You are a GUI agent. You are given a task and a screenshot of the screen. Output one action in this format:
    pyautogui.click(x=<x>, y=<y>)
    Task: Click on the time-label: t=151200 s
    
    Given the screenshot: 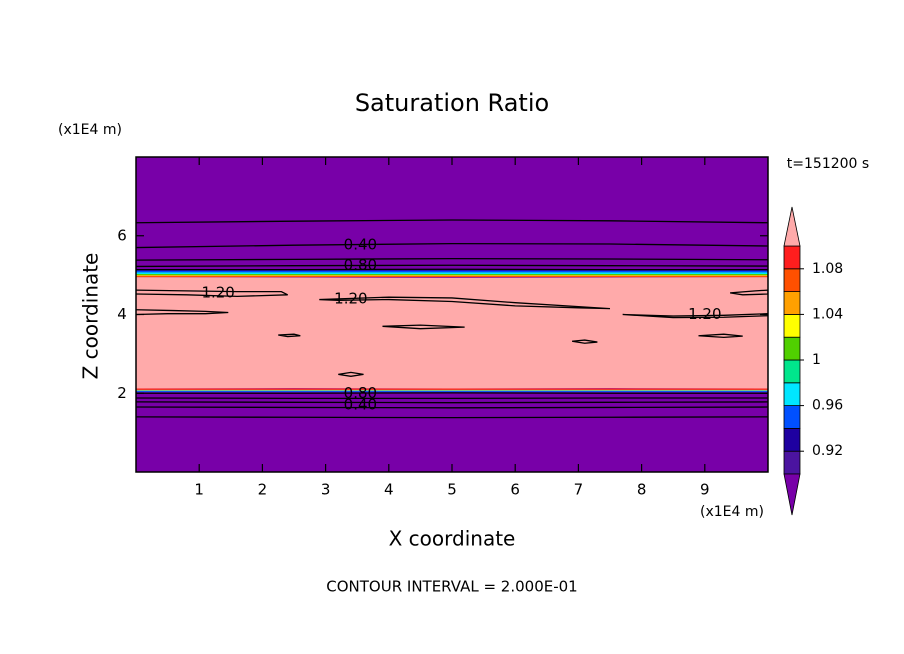 What is the action you would take?
    pyautogui.click(x=828, y=164)
    